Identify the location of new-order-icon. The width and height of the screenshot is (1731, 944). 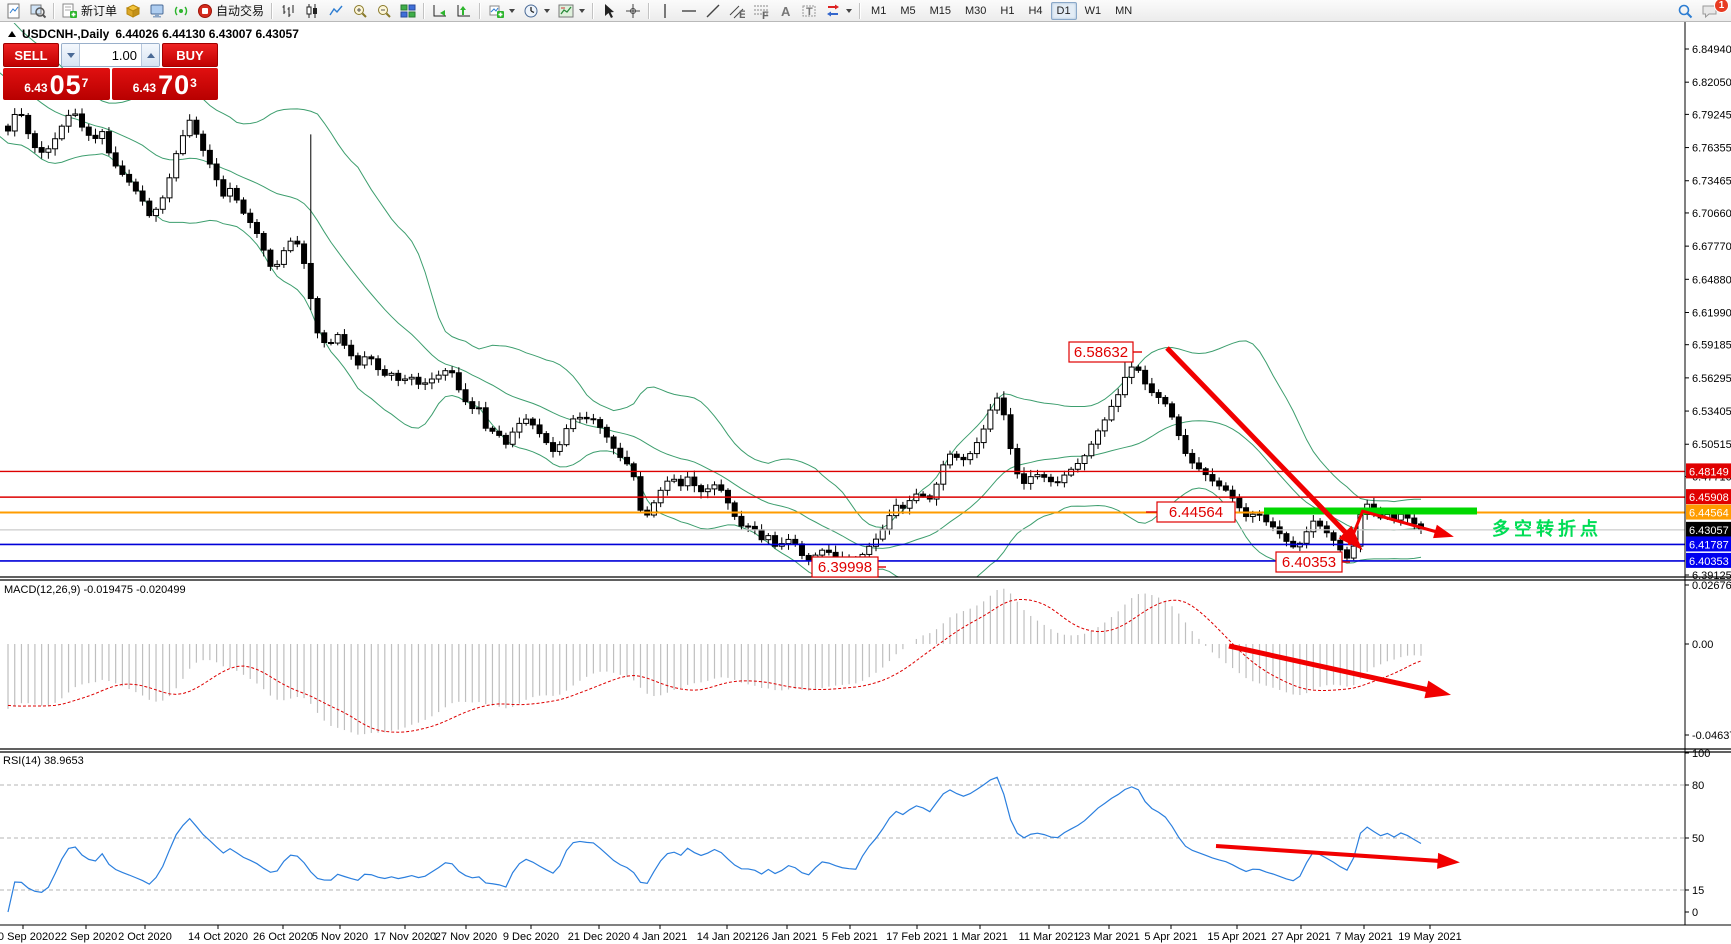
(70, 11).